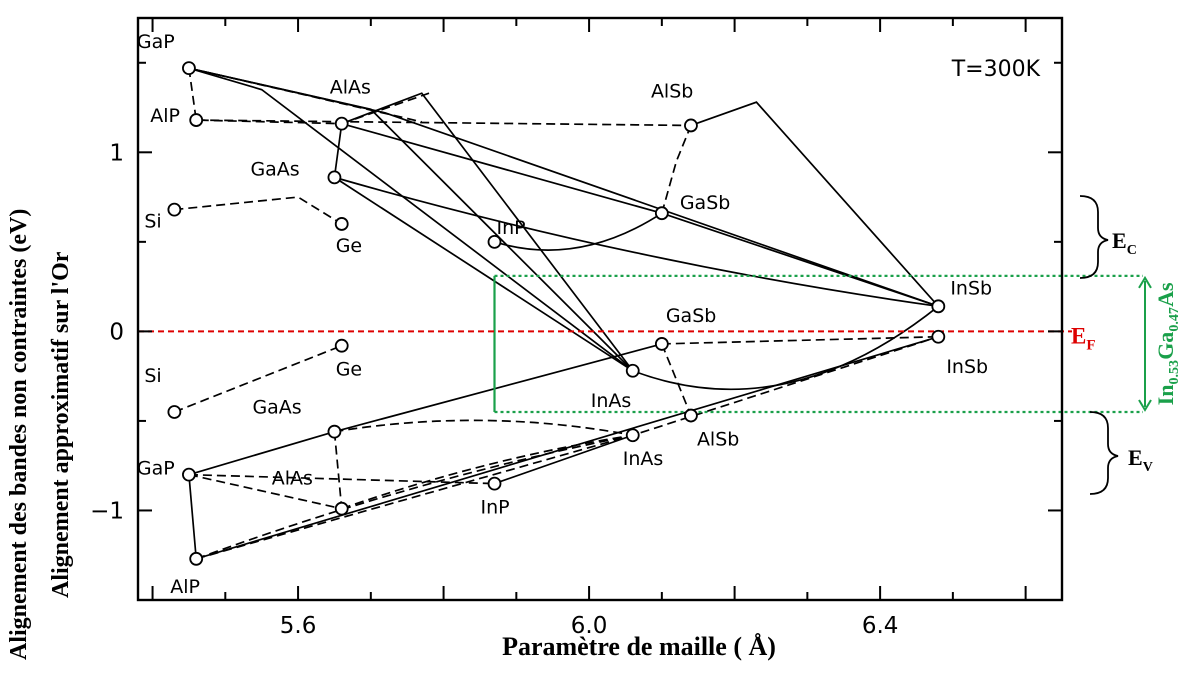 This screenshot has height=695, width=1182. I want to click on marker-valence-gasb, so click(661, 344).